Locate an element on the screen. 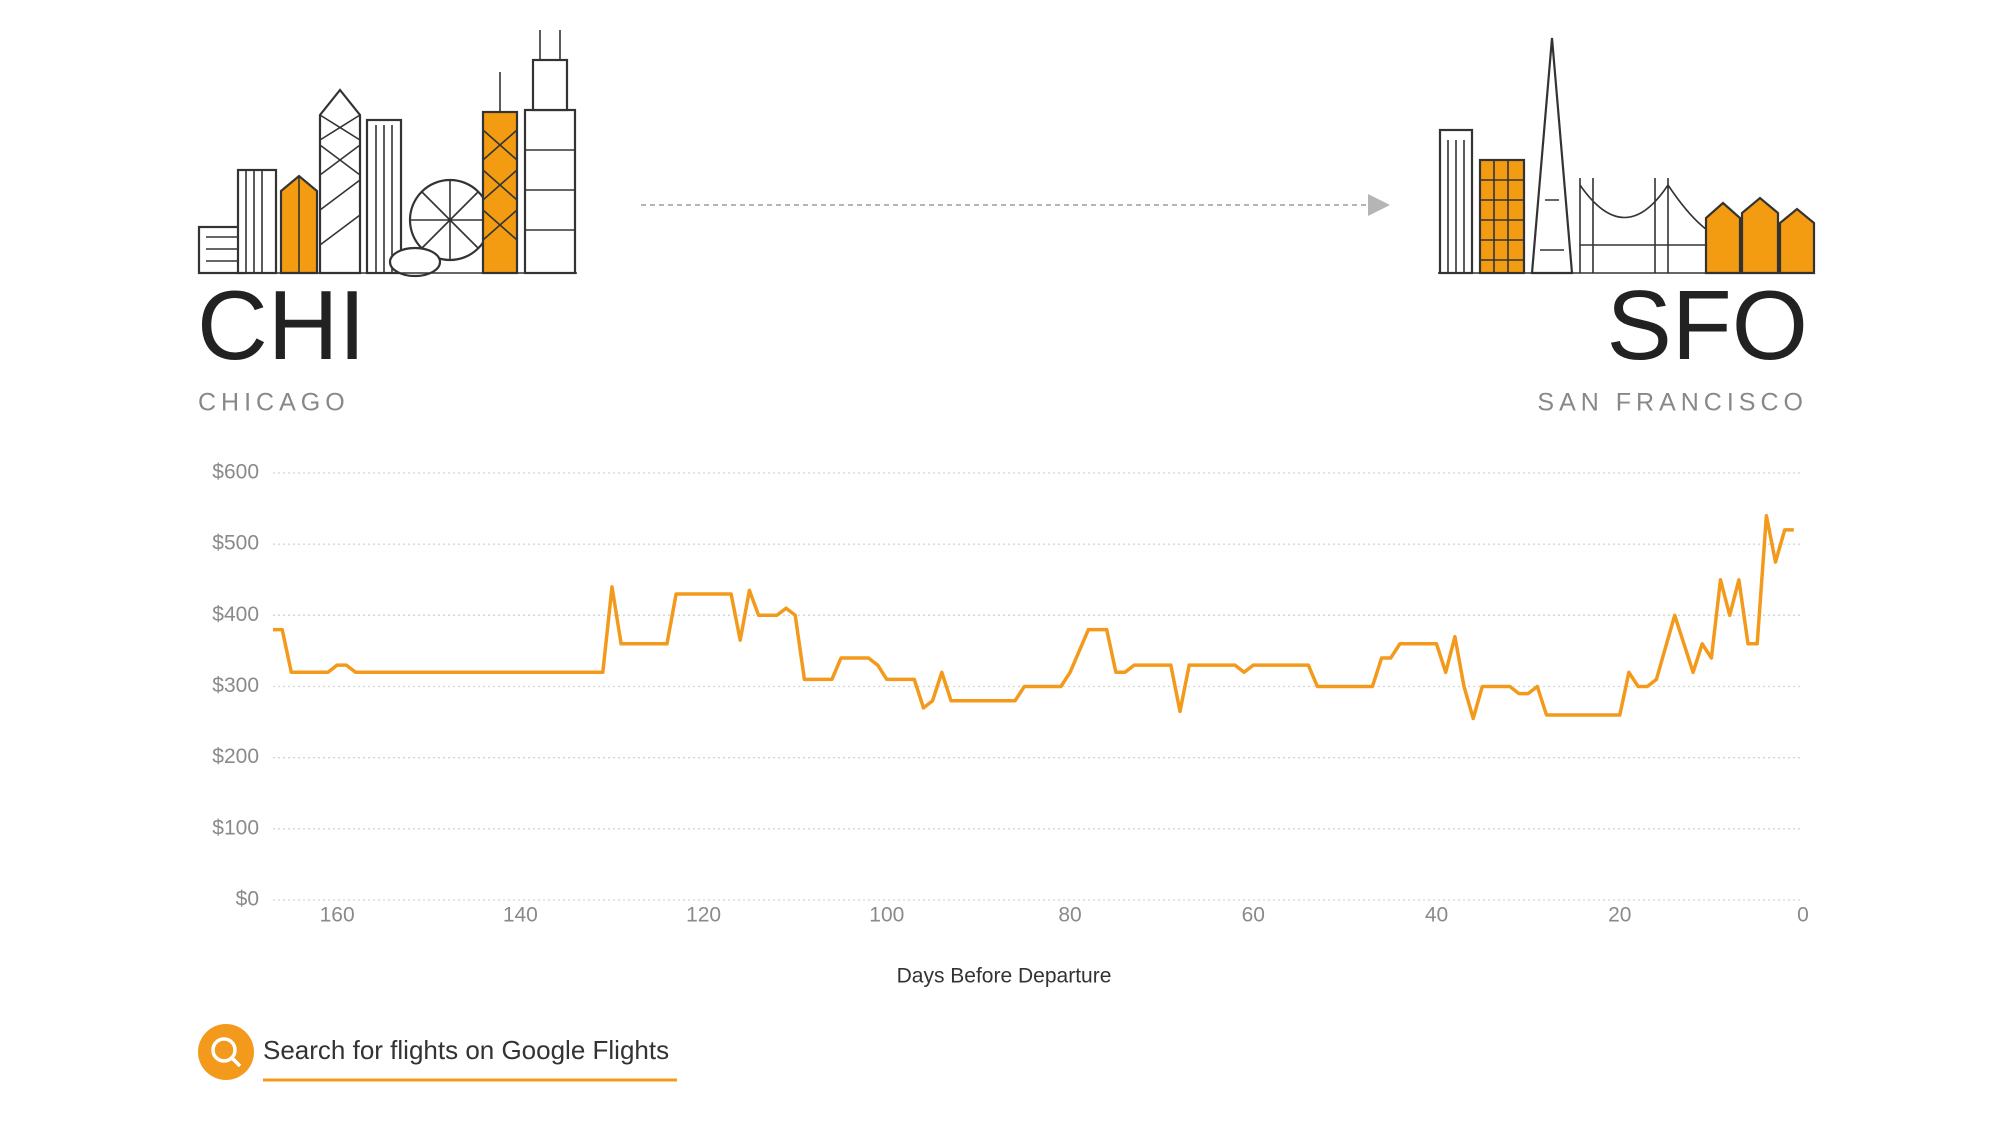 The image size is (2000, 1125). x-axis-label: Days Before Departure is located at coordinates (1004, 976).